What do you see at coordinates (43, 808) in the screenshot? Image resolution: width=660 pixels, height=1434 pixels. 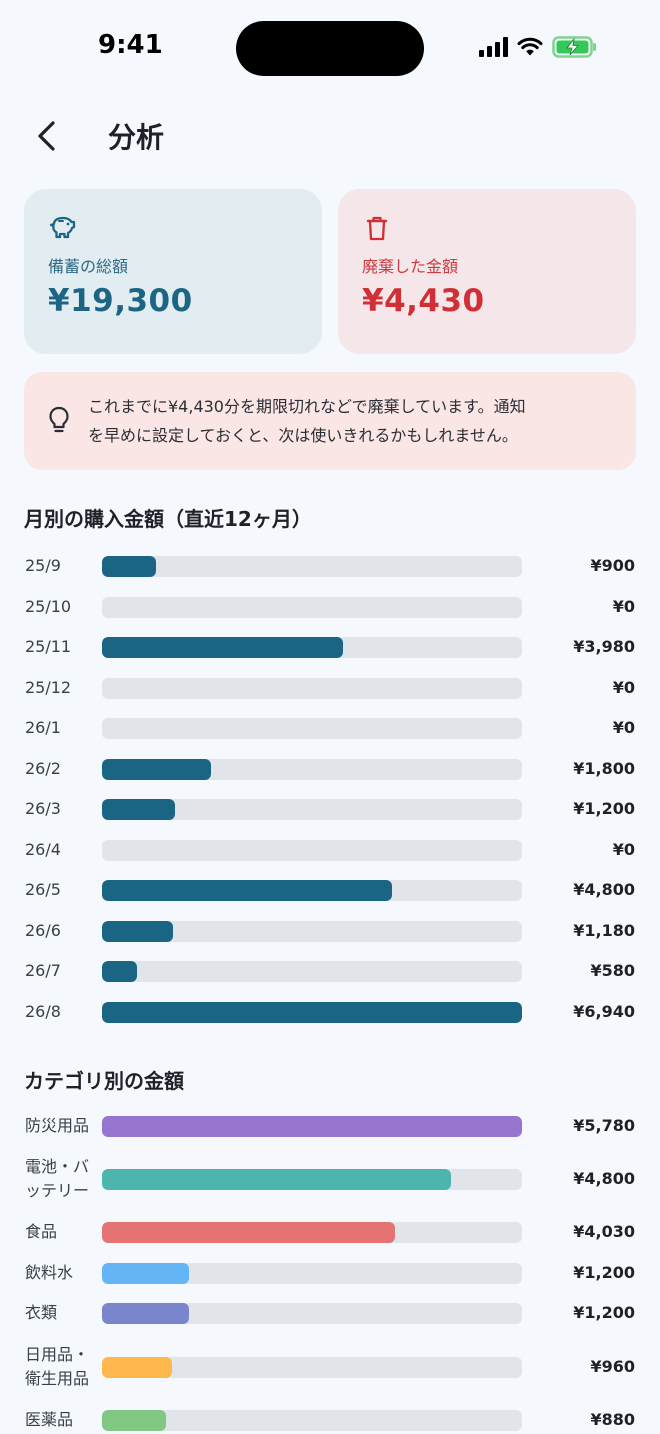 I see `monthly-row-label: 26/3` at bounding box center [43, 808].